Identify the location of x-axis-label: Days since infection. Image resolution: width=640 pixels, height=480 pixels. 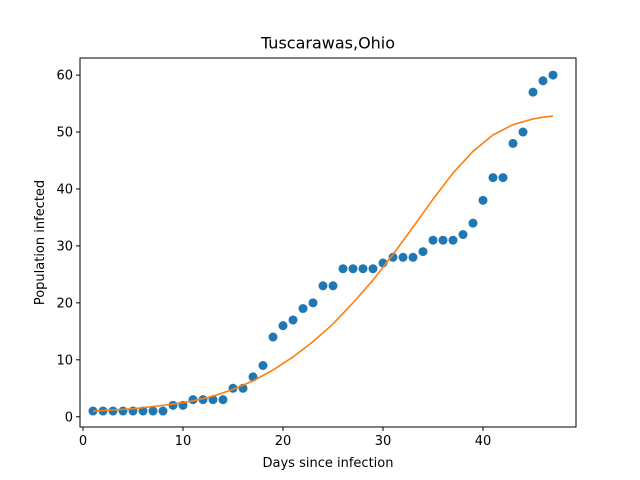
(328, 463).